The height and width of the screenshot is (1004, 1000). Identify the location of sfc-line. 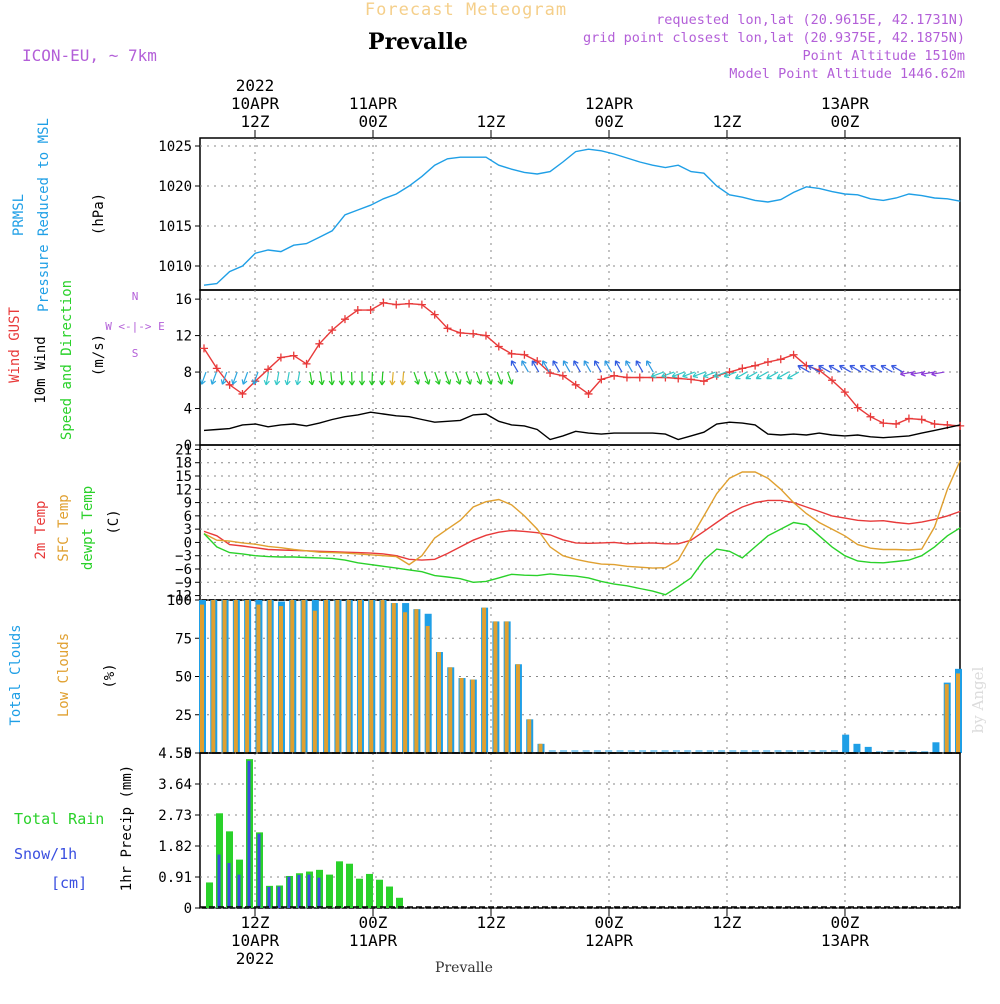
(582, 515).